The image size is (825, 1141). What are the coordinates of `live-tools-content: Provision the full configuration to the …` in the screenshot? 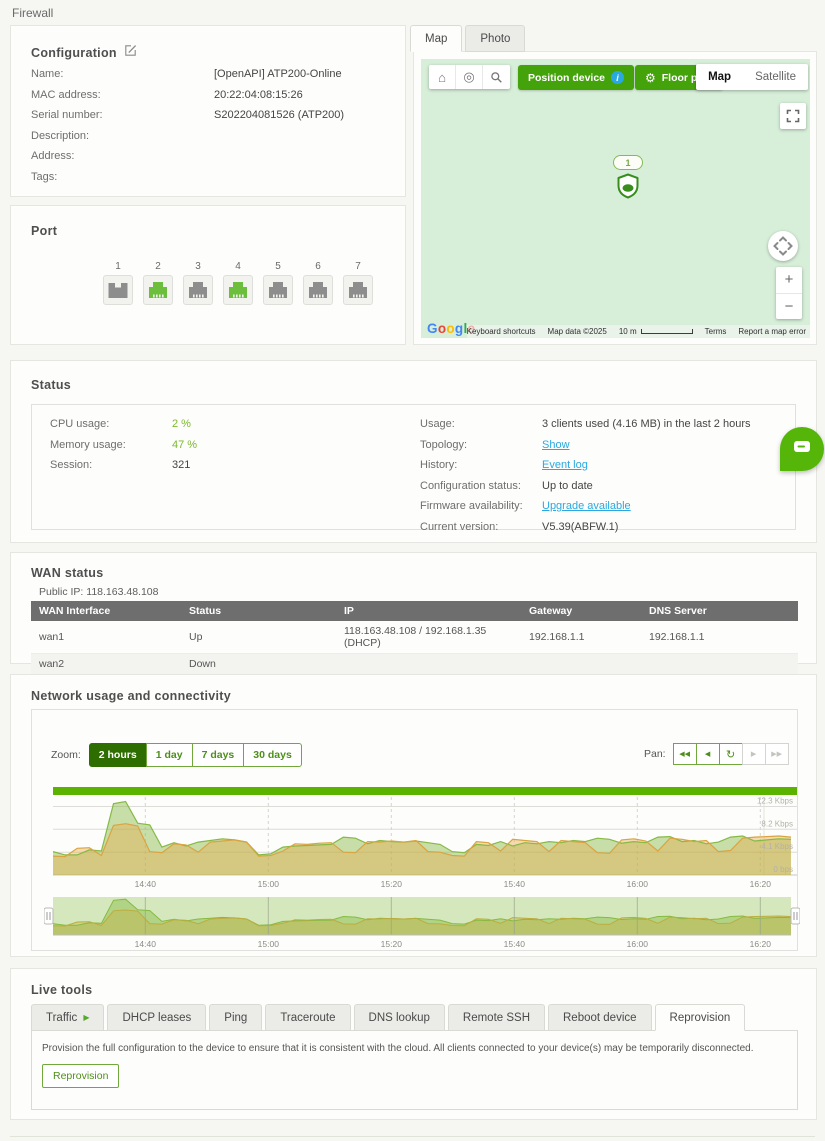 It's located at (414, 1070).